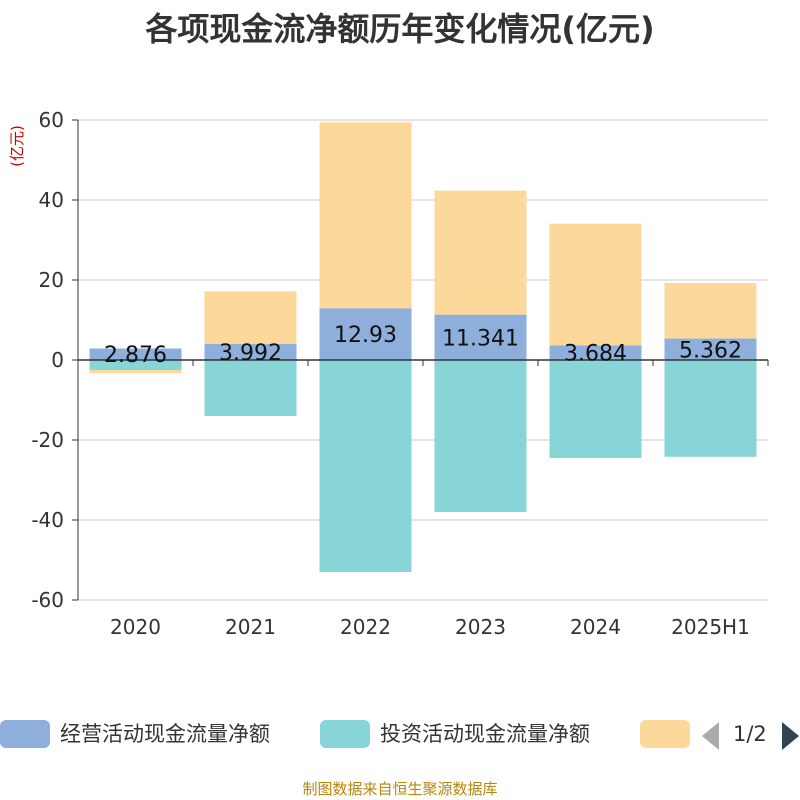 This screenshot has height=800, width=800. What do you see at coordinates (47, 600) in the screenshot?
I see `y-tick-label: -60` at bounding box center [47, 600].